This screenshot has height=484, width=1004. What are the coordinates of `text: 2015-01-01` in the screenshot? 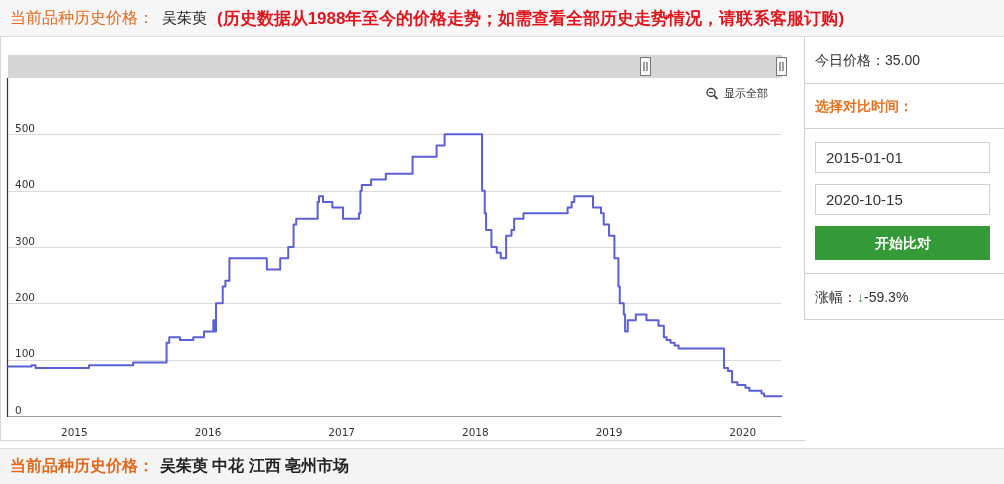 It's located at (864, 157).